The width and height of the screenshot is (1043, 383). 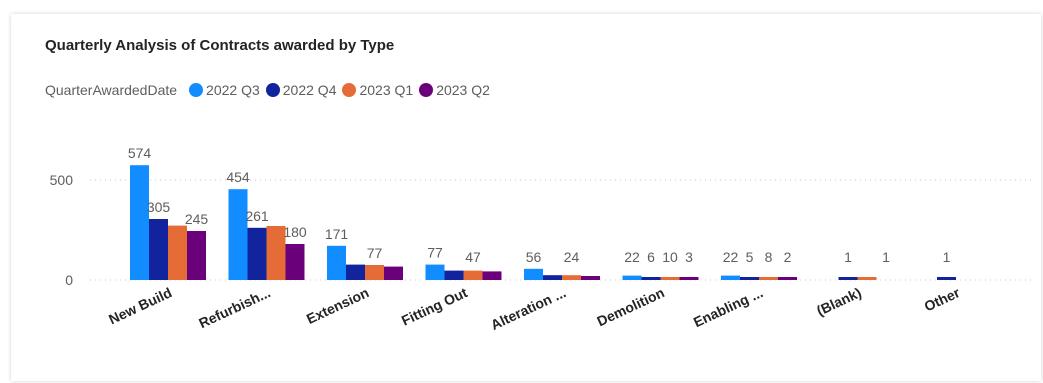 I want to click on legend-item-2023-q2: 2023 Q2, so click(x=454, y=90).